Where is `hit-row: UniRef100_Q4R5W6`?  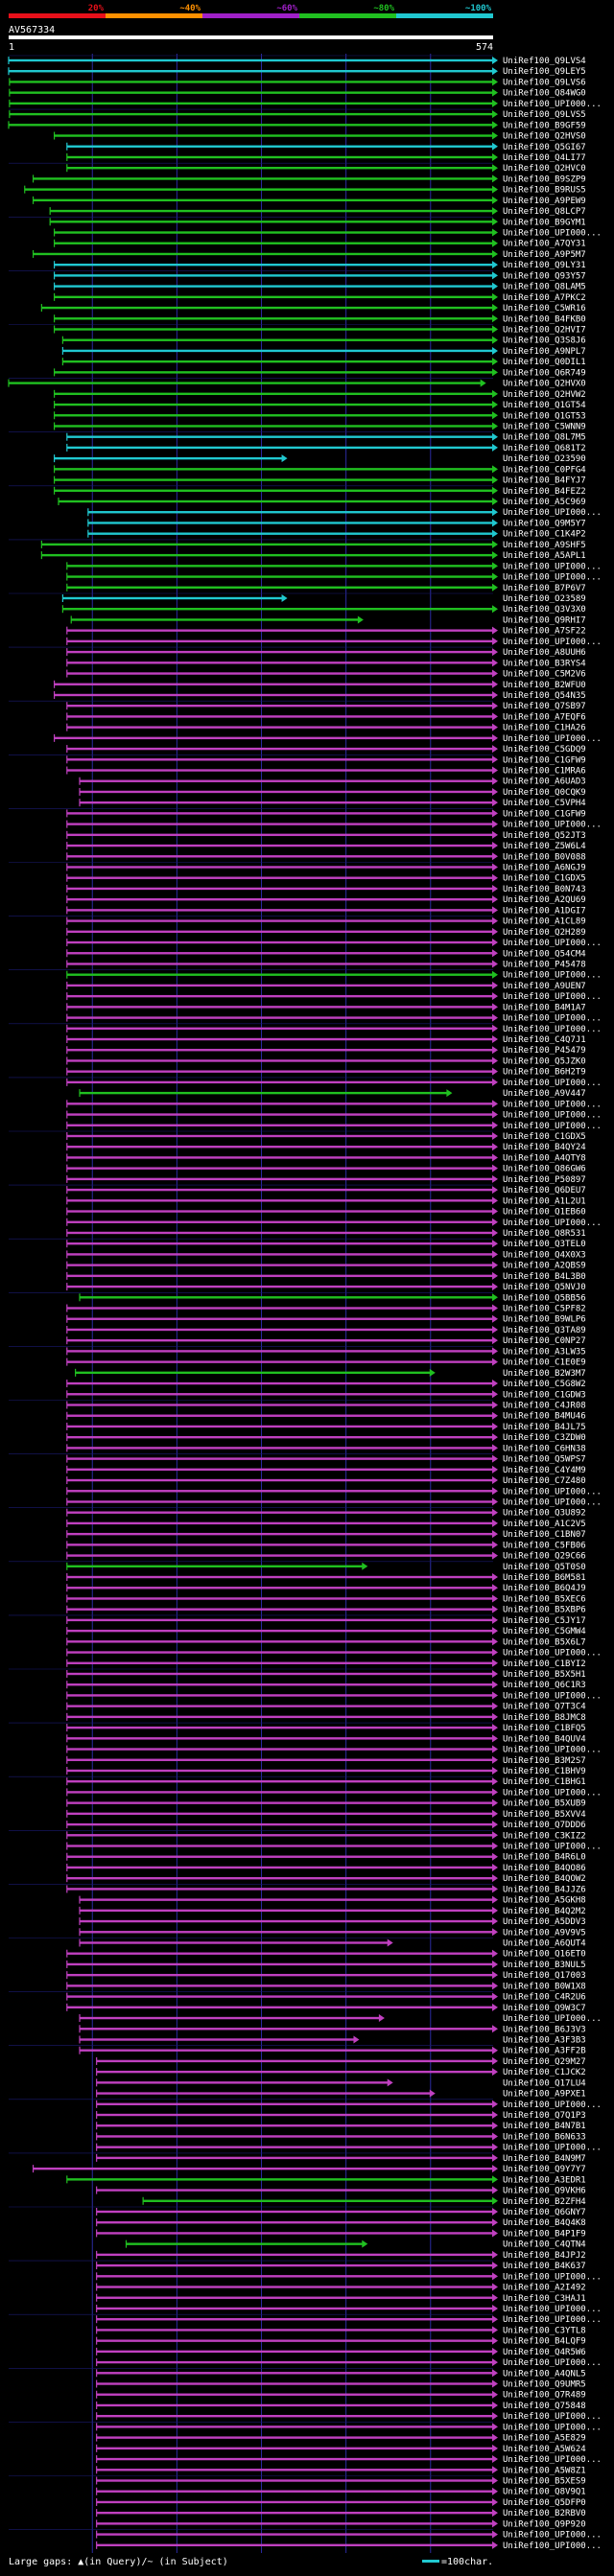 hit-row: UniRef100_Q4R5W6 is located at coordinates (341, 2352).